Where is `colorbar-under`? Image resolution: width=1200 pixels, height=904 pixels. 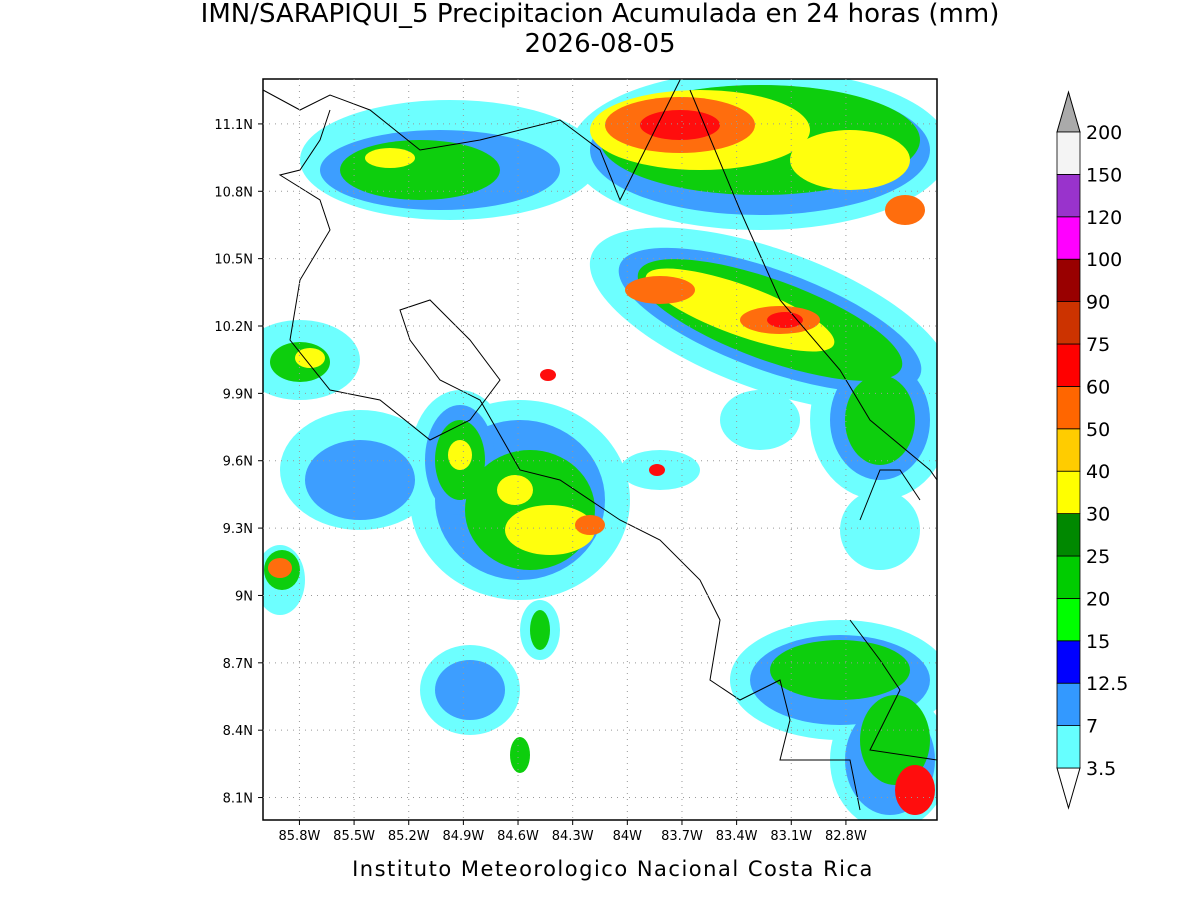
colorbar-under is located at coordinates (1068, 788).